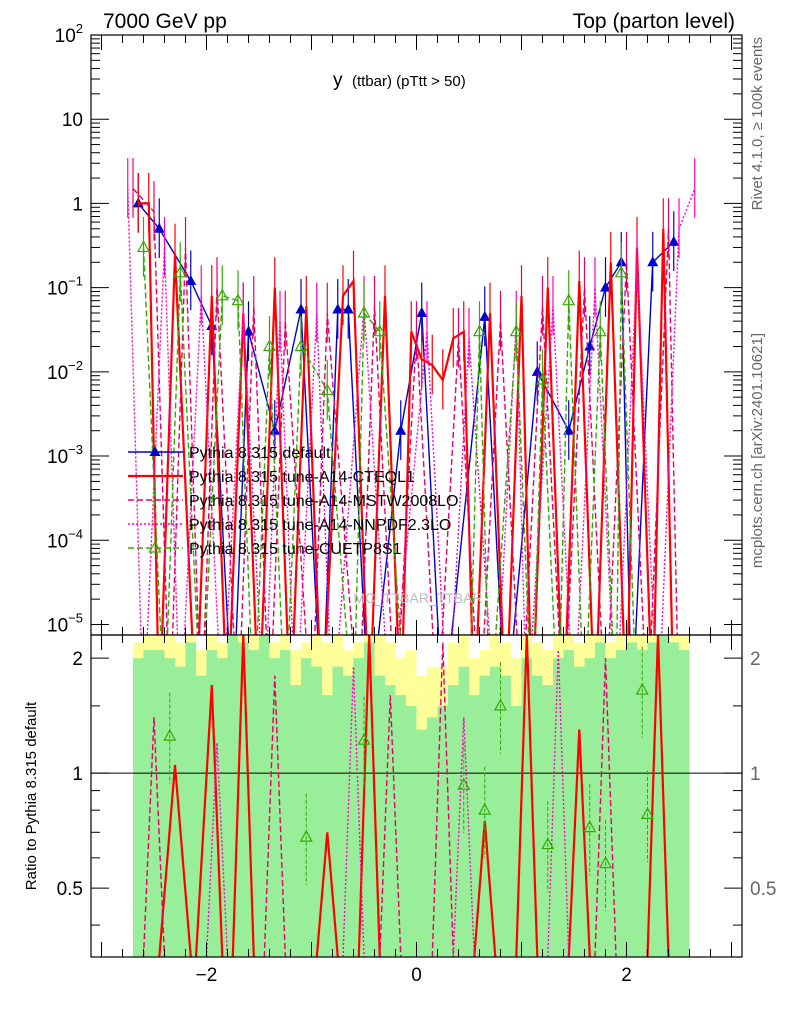  I want to click on ratio-y-axis-title: Ratio to Pythia 8.315 default, so click(31, 795).